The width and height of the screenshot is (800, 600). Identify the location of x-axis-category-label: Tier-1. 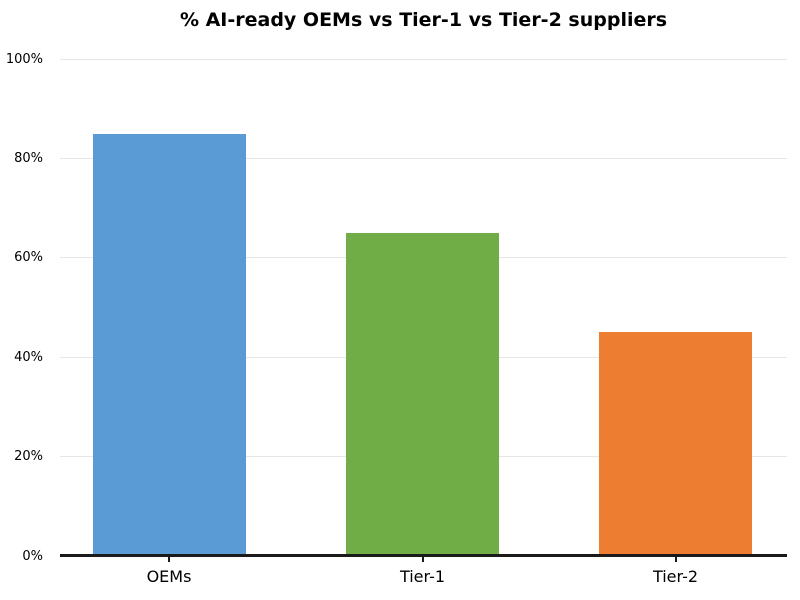
(422, 576).